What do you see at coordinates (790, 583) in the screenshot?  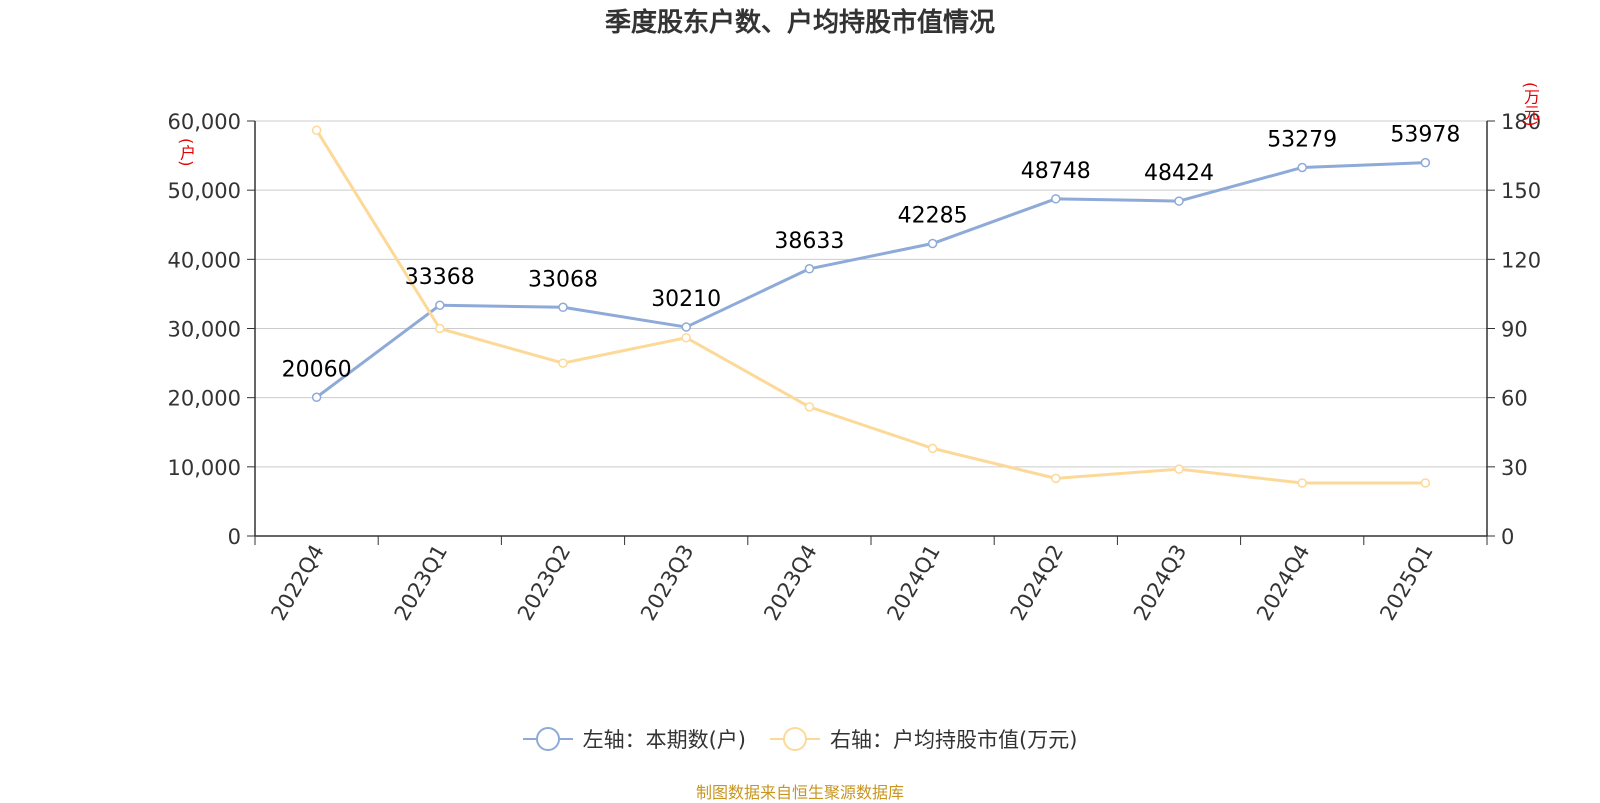 I see `x-axis-tick-label: 2023Q4` at bounding box center [790, 583].